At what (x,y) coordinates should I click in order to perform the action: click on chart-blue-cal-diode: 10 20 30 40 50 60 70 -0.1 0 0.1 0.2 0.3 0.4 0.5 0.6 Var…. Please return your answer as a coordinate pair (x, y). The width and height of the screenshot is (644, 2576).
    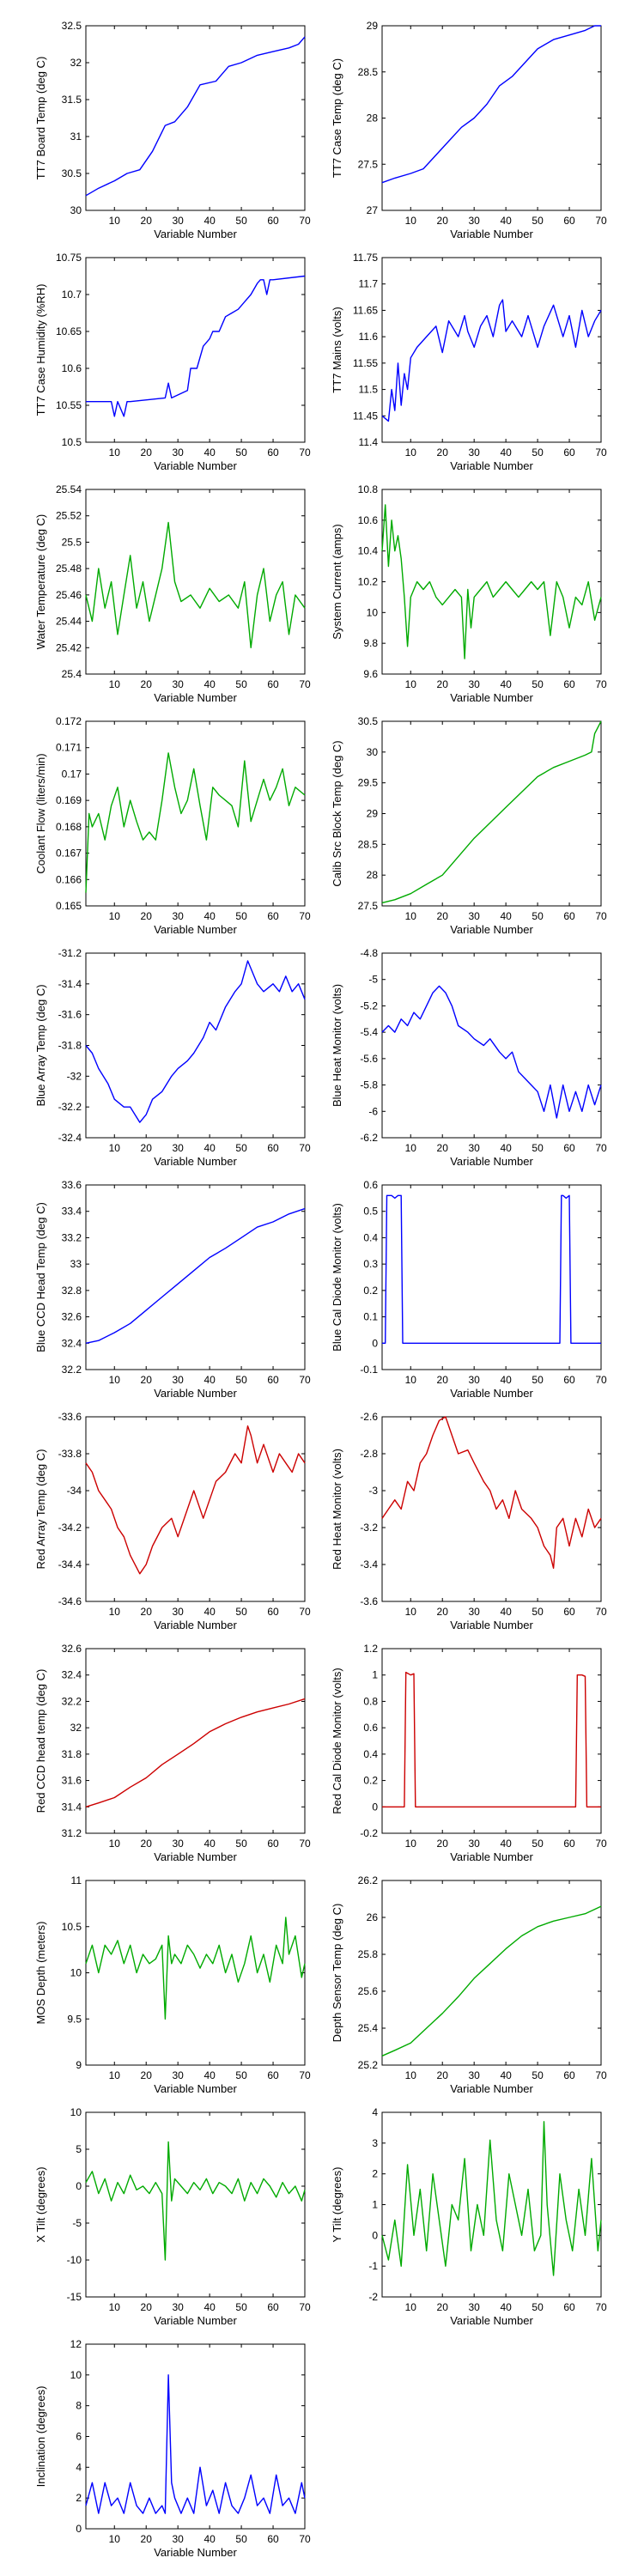
    Looking at the image, I should click on (469, 1290).